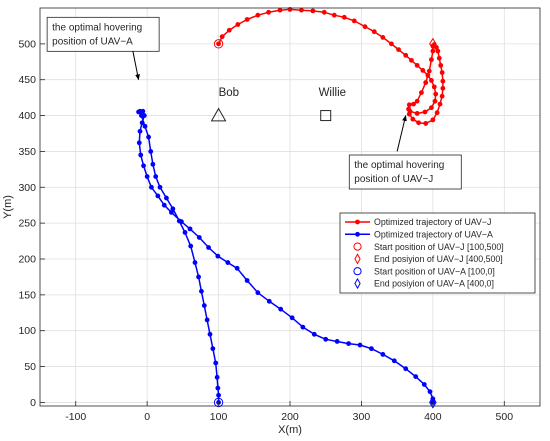 This screenshot has width=550, height=441. Describe the element at coordinates (218, 44) in the screenshot. I see `start-marker` at that location.